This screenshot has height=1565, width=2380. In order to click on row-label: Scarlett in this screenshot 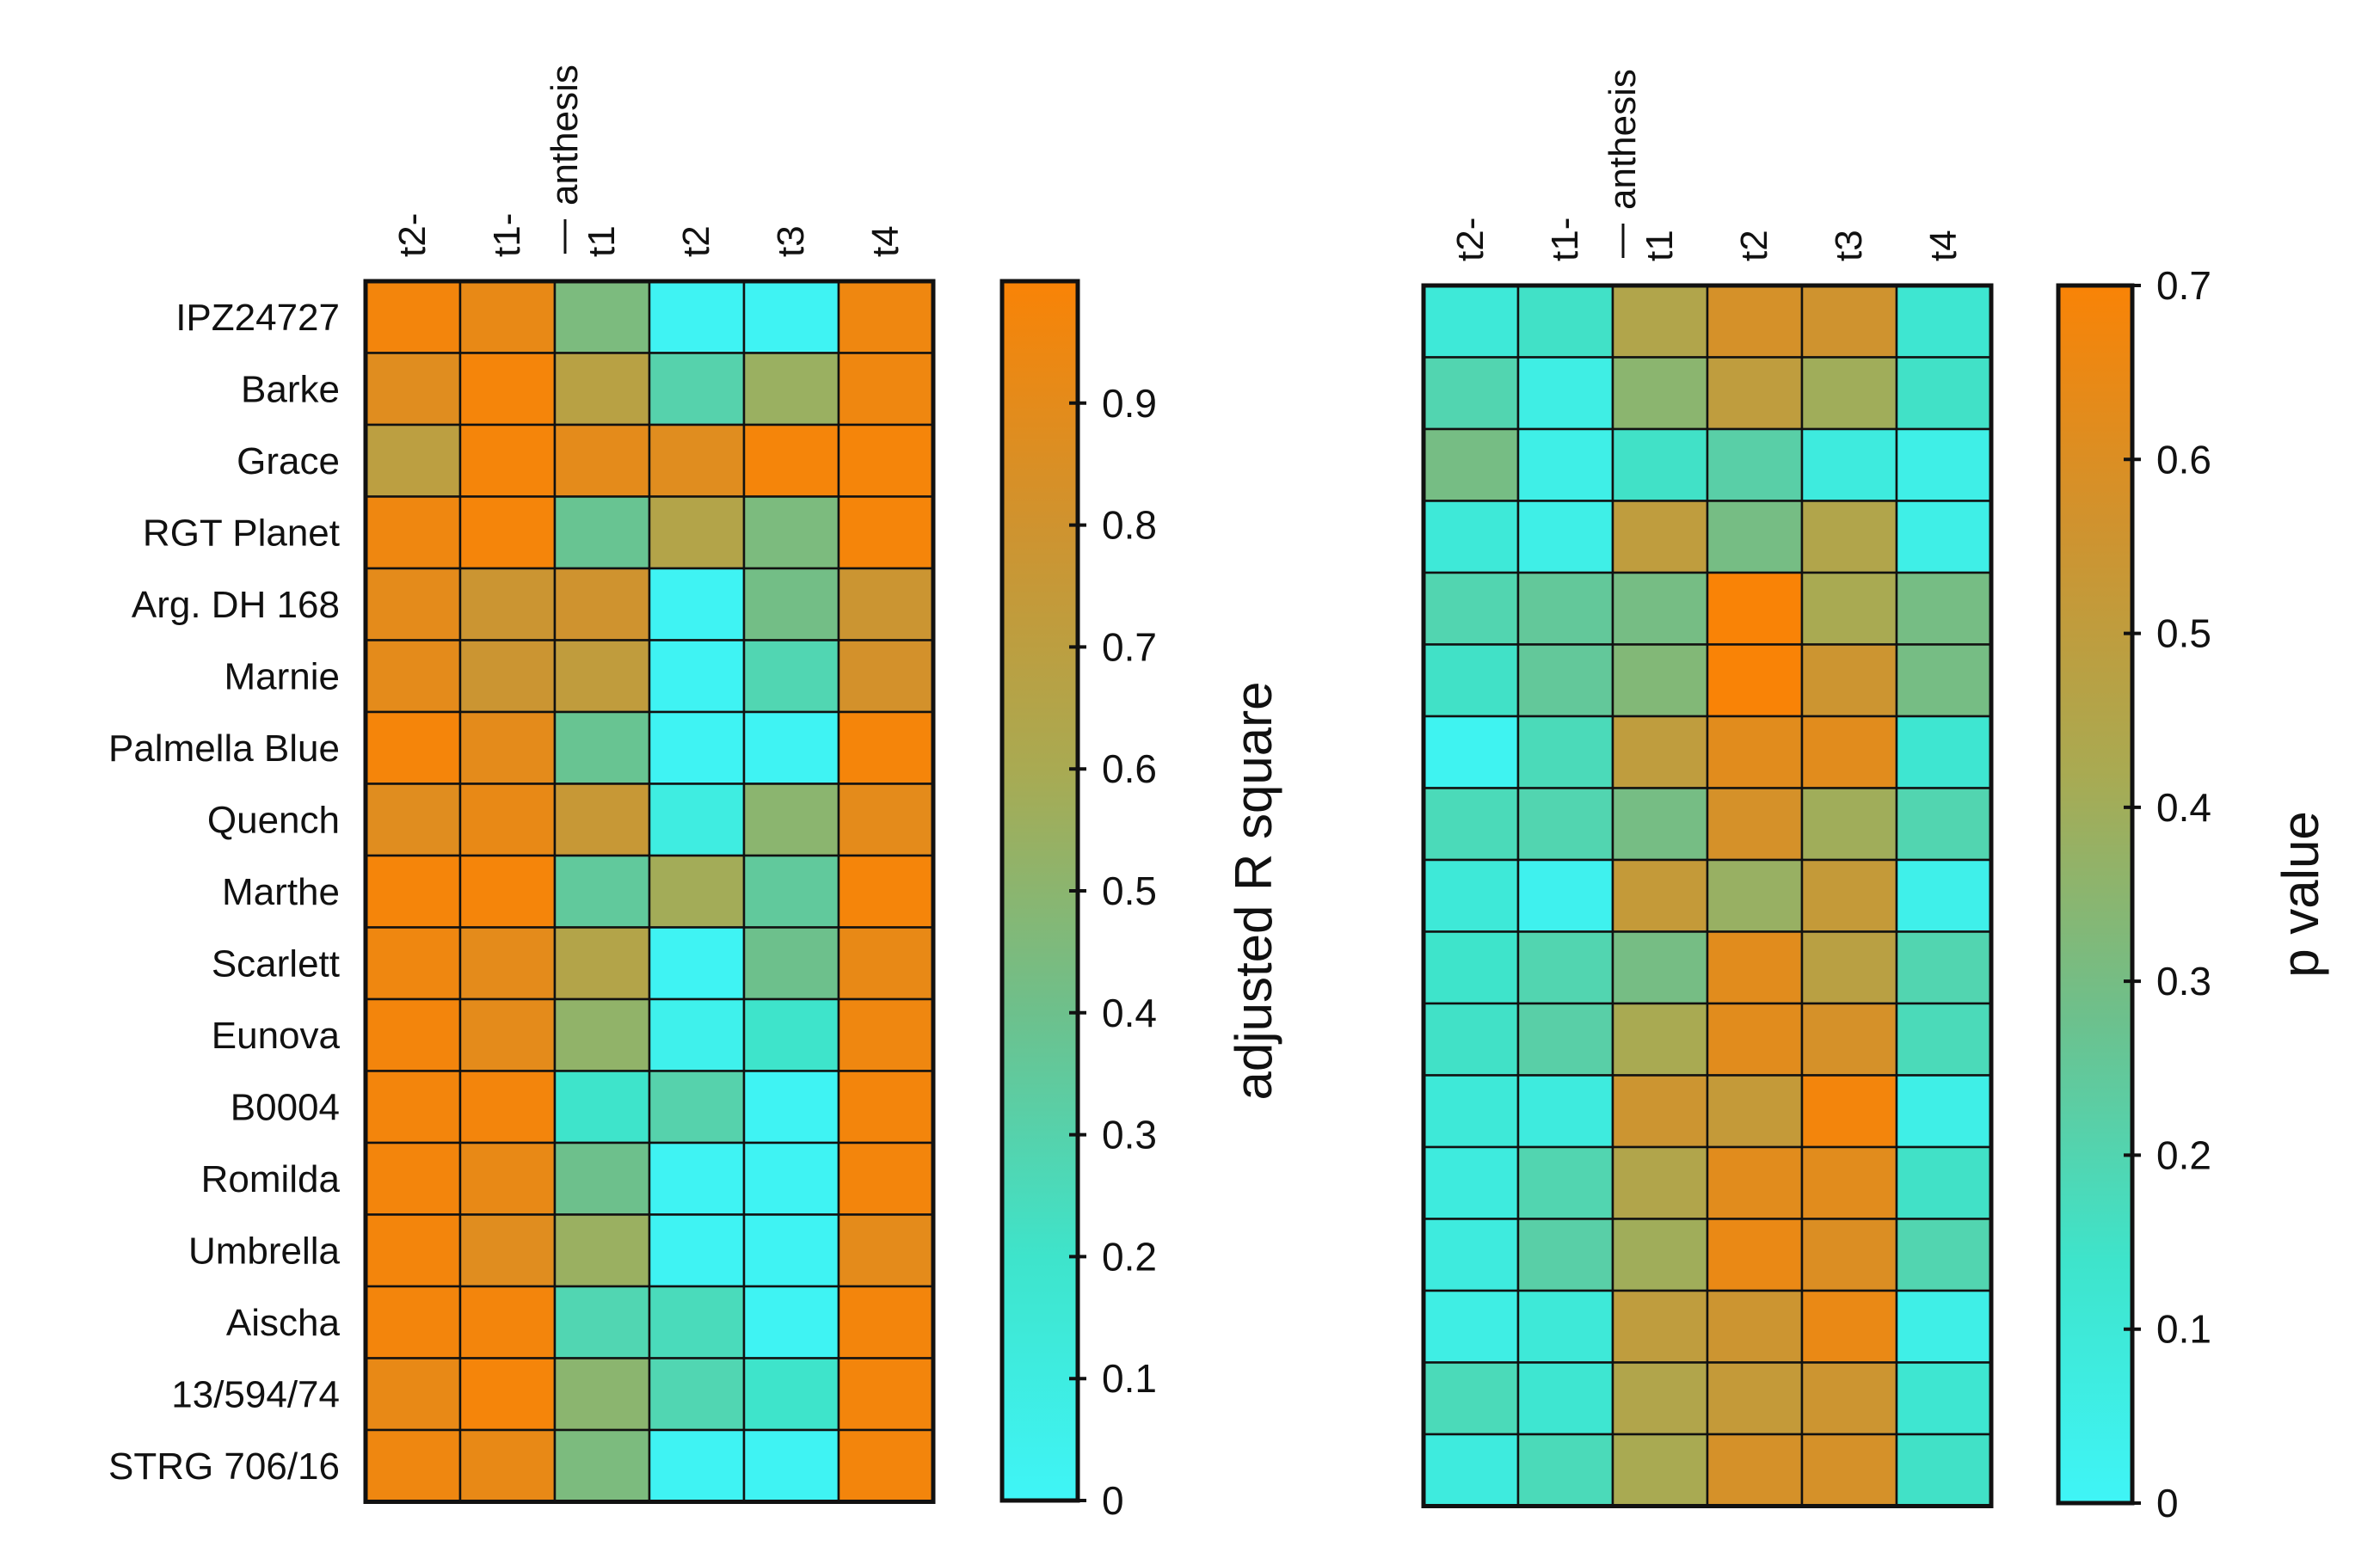, I will do `click(276, 963)`.